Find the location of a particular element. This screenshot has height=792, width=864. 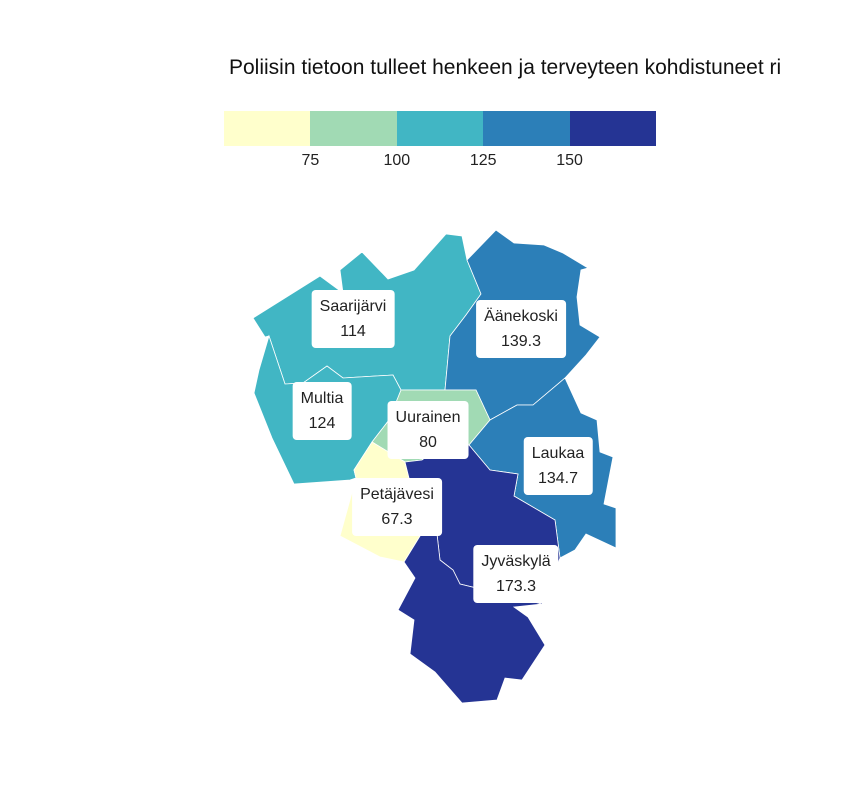

label-aanekoski-value: 139.3 is located at coordinates (521, 341).